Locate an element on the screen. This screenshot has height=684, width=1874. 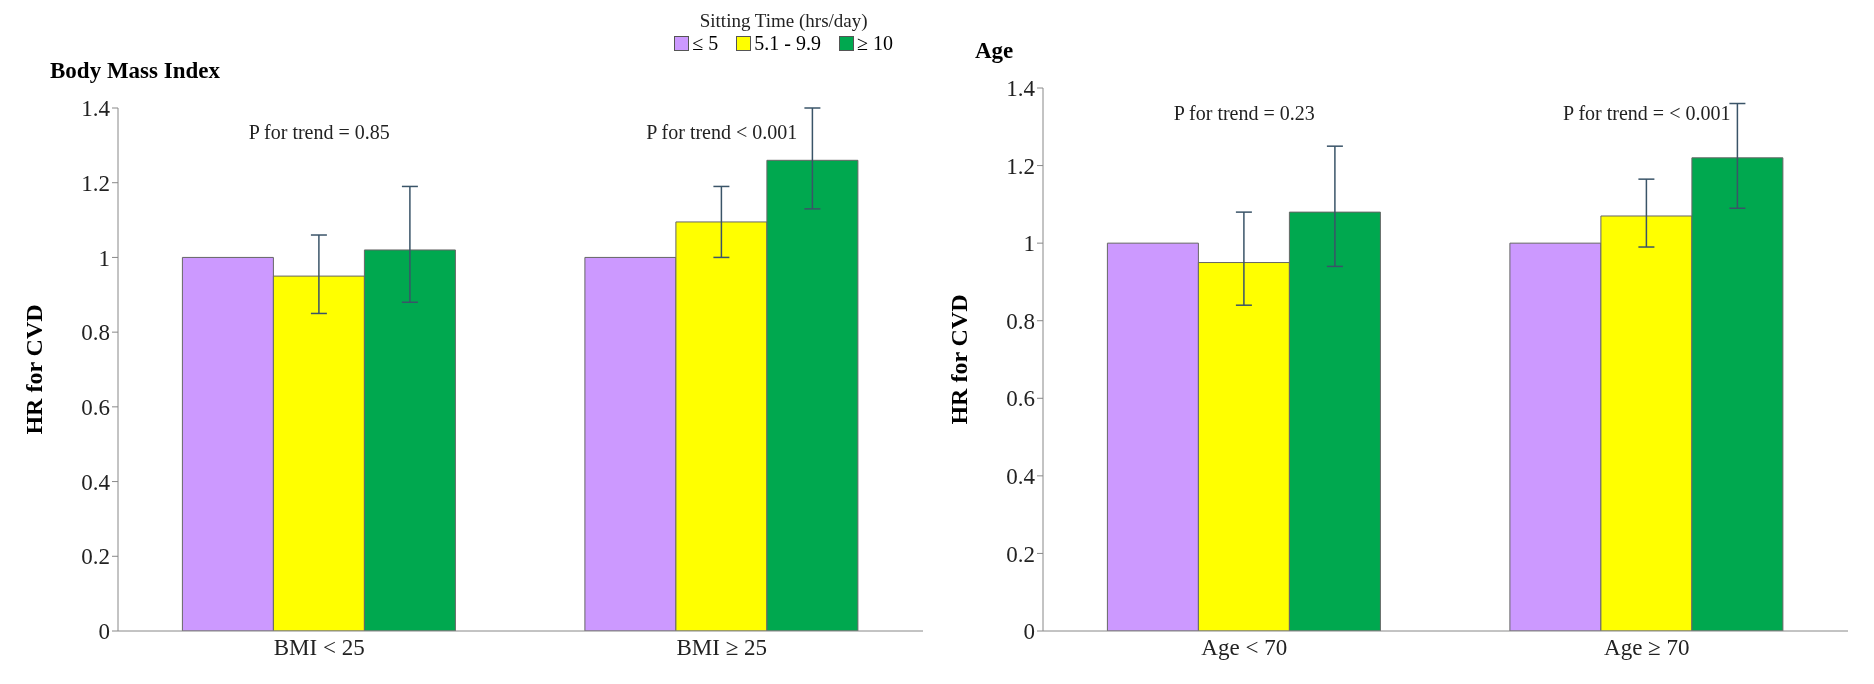
chart-title: Body Mass Index is located at coordinates (135, 71).